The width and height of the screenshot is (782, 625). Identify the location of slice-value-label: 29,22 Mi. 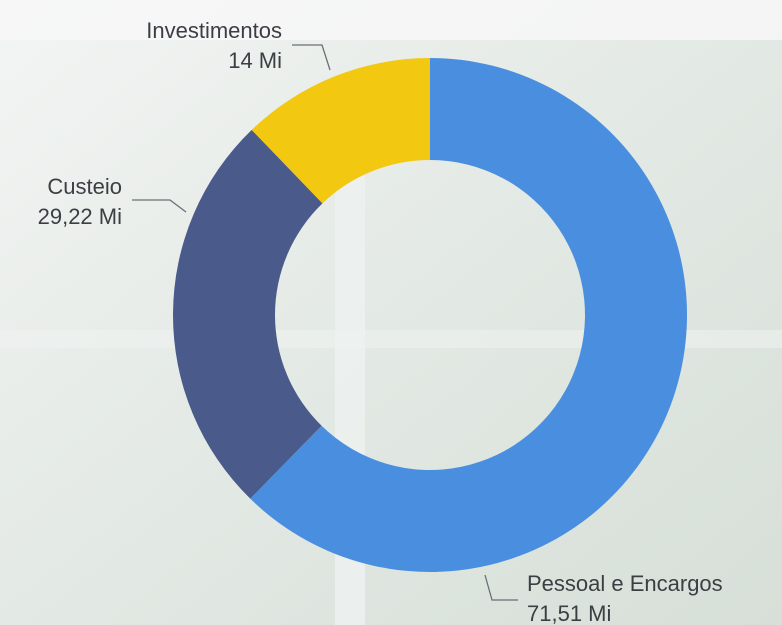
(80, 216).